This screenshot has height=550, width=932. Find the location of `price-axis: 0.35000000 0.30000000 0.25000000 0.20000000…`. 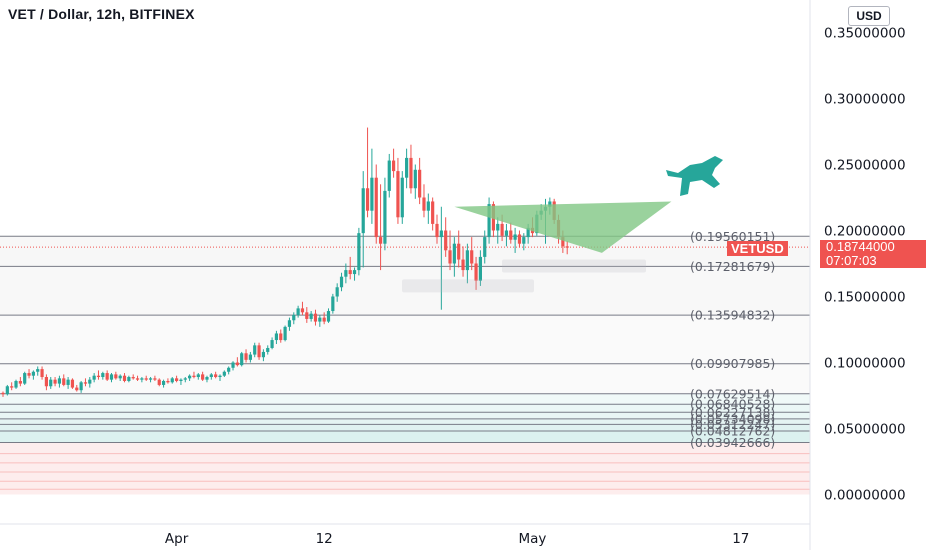

price-axis: 0.35000000 0.30000000 0.25000000 0.20000000… is located at coordinates (865, 265).